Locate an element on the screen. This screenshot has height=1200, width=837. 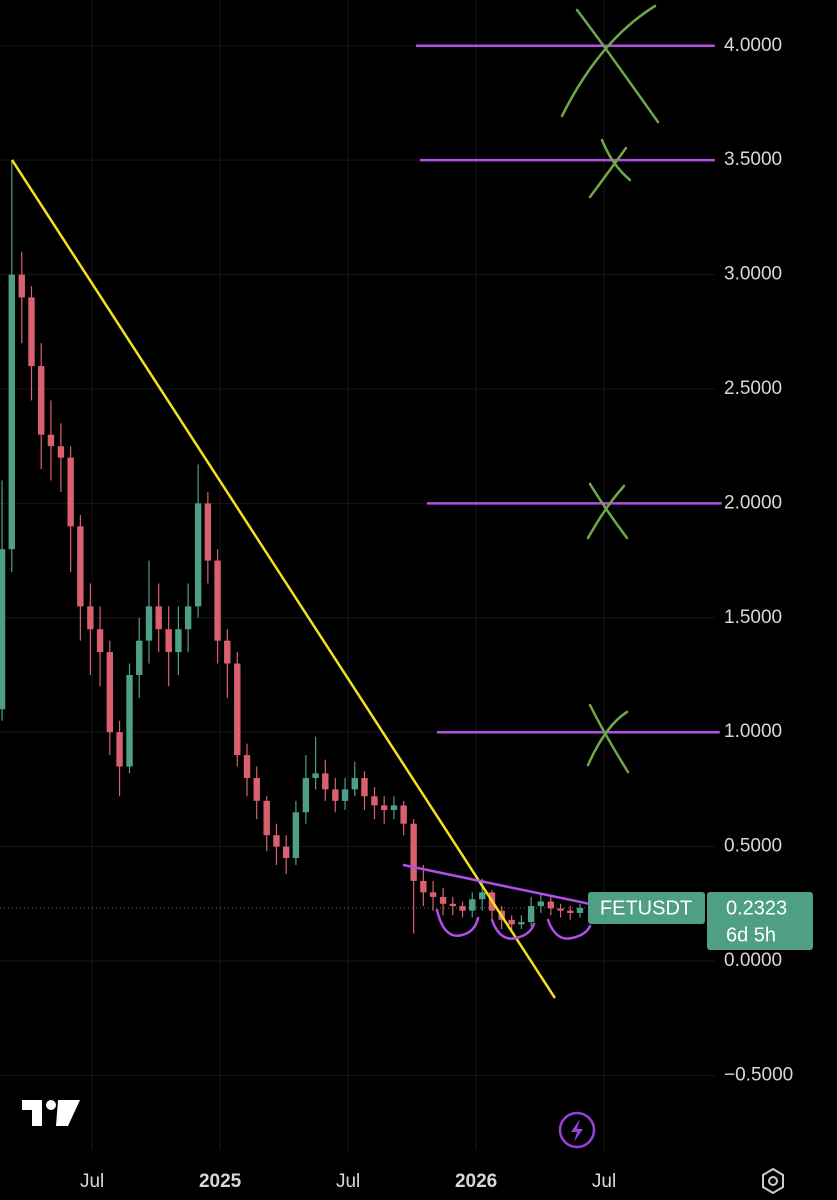
y-tick-label: 0.0000 is located at coordinates (753, 960).